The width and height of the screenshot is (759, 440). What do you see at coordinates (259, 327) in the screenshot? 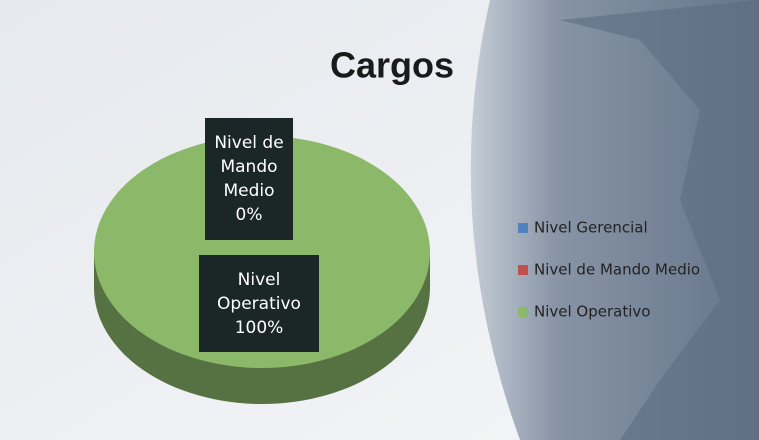
I see `label-value: 100%` at bounding box center [259, 327].